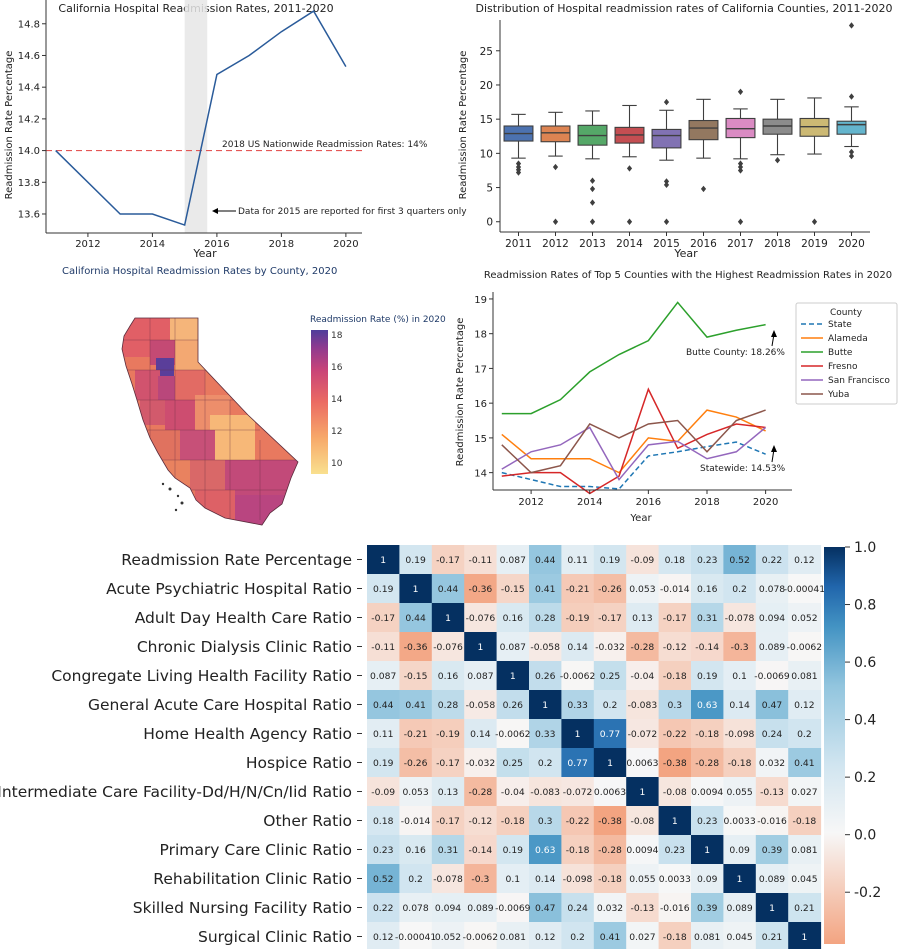  What do you see at coordinates (675, 589) in the screenshot?
I see `heatmap-cell-value: -0.014` at bounding box center [675, 589].